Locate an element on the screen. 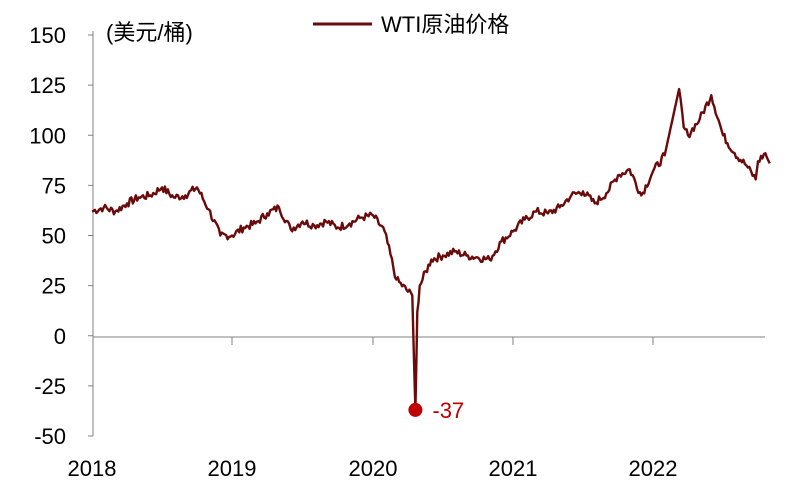 Image resolution: width=795 pixels, height=499 pixels. y-tick-label: -50 is located at coordinates (50, 436).